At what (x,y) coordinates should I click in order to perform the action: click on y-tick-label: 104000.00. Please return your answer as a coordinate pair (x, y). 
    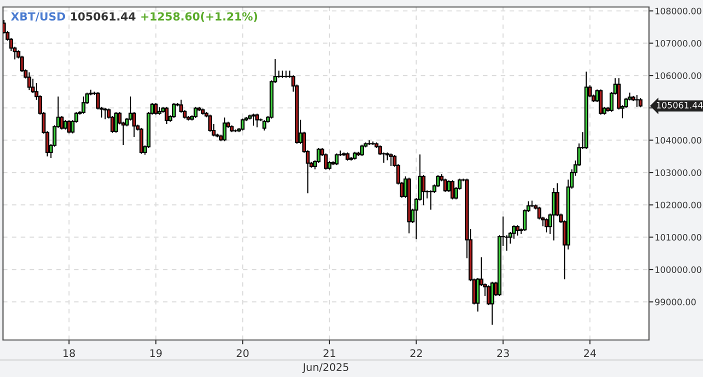
    Looking at the image, I should click on (679, 140).